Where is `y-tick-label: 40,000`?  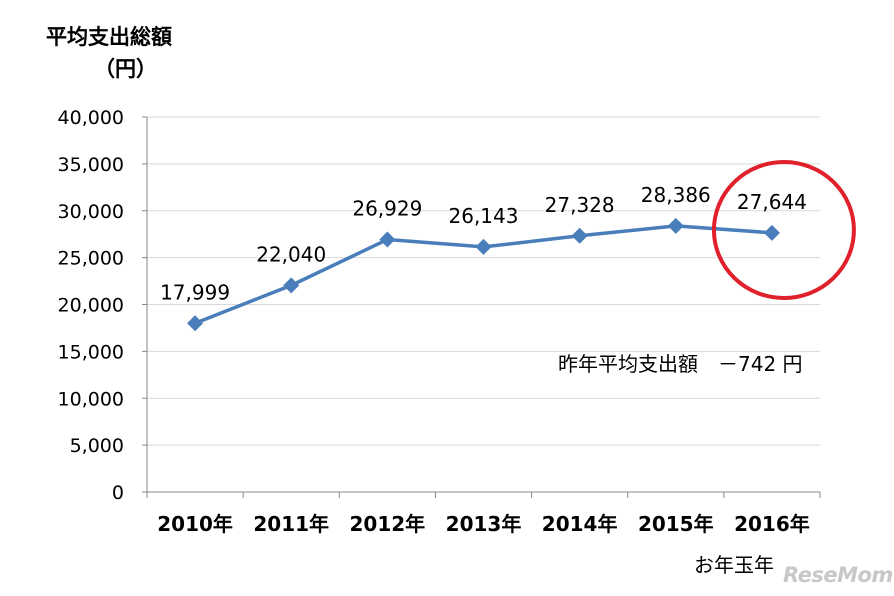 y-tick-label: 40,000 is located at coordinates (91, 118).